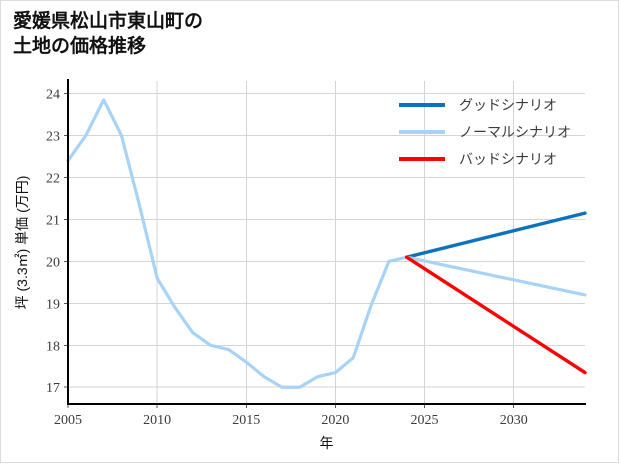  What do you see at coordinates (496, 235) in the screenshot?
I see `series-line-グッドシナリオ` at bounding box center [496, 235].